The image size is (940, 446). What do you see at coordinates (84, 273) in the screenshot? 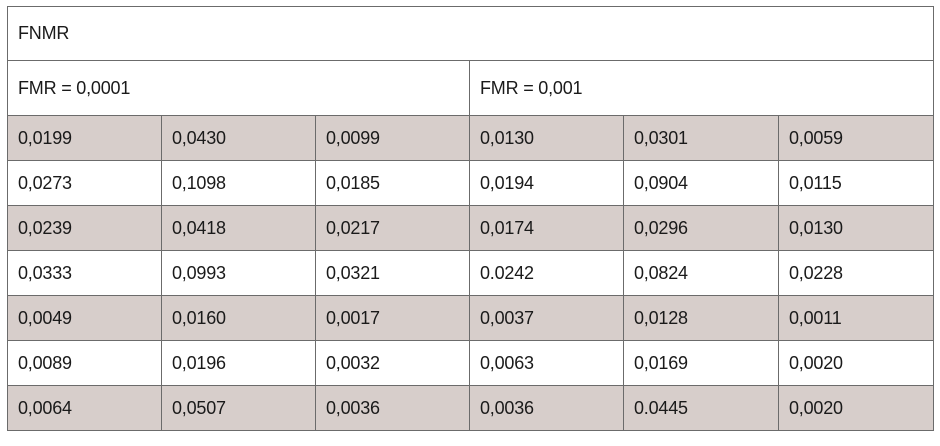
I see `table-cell: 0,0333` at bounding box center [84, 273].